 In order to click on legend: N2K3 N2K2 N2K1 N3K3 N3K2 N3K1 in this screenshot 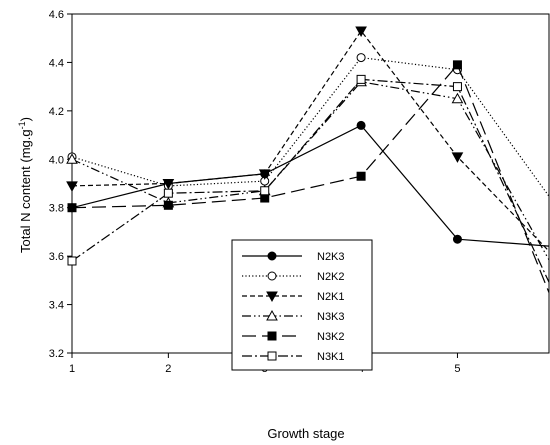, I will do `click(302, 305)`.